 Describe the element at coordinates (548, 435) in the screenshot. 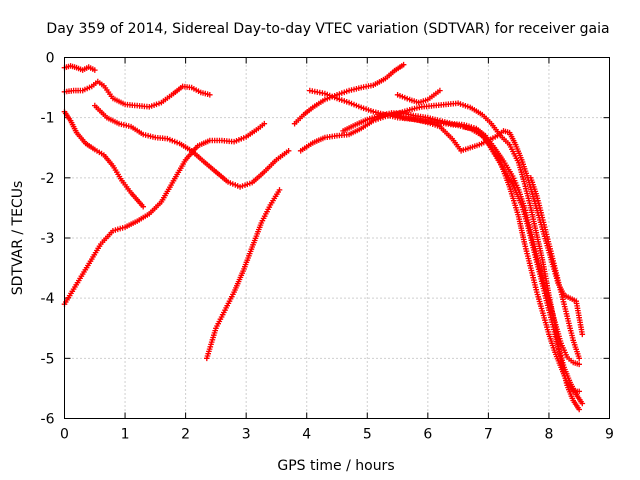

I see `x-tick-label: 8` at that location.